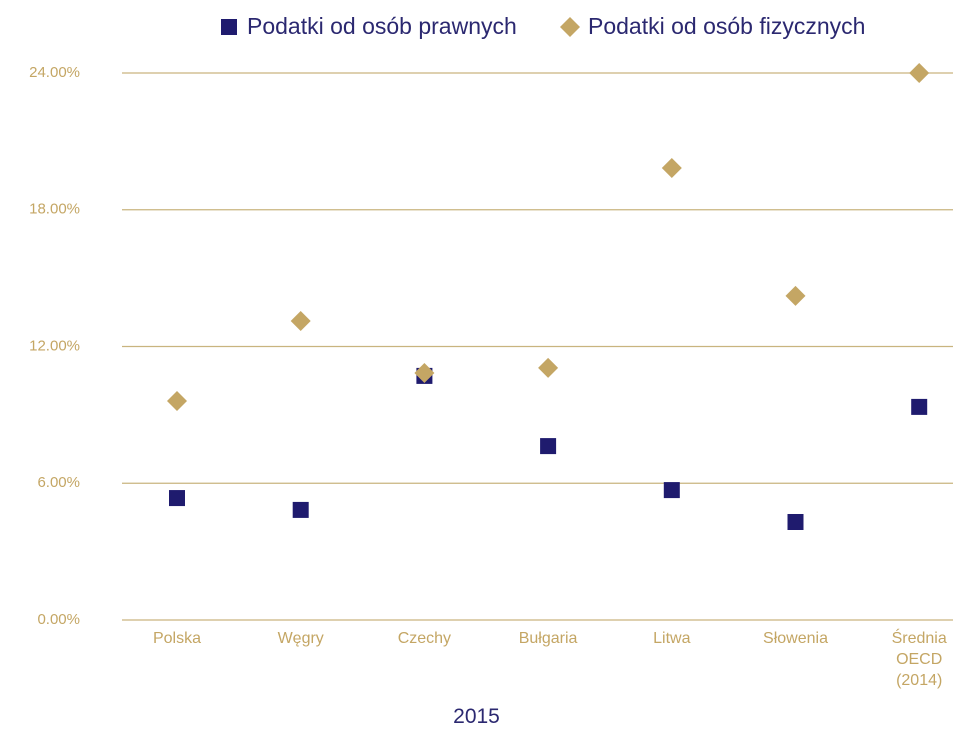  Describe the element at coordinates (54, 209) in the screenshot. I see `y-tick-label: 18.00%` at that location.